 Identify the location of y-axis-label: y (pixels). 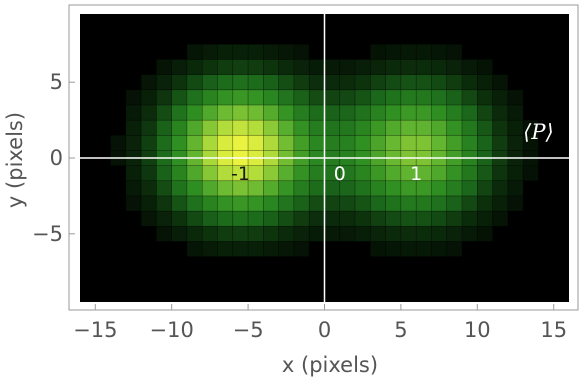
(15, 160).